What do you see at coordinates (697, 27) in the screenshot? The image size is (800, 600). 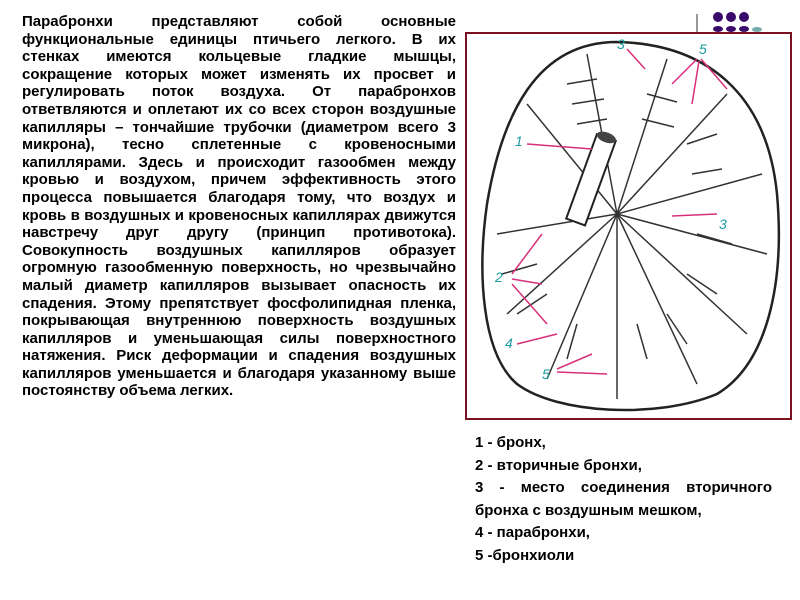 I see `decorative-divider` at bounding box center [697, 27].